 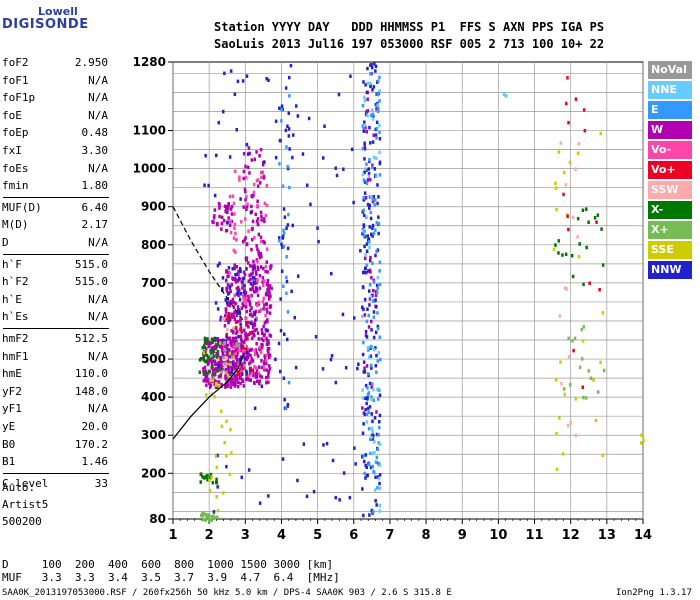 What do you see at coordinates (670, 130) in the screenshot?
I see `legend-item: W` at bounding box center [670, 130].